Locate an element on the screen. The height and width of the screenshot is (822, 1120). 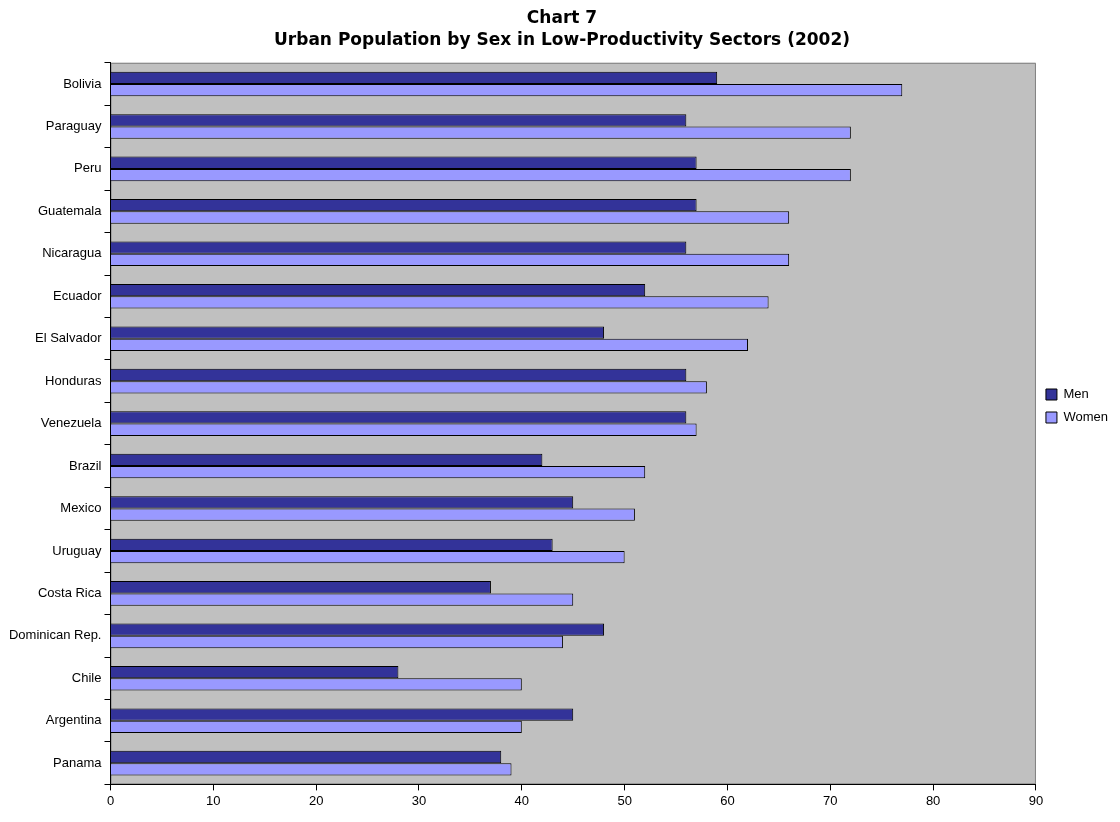
y-tick-label: Peru is located at coordinates (88, 168).